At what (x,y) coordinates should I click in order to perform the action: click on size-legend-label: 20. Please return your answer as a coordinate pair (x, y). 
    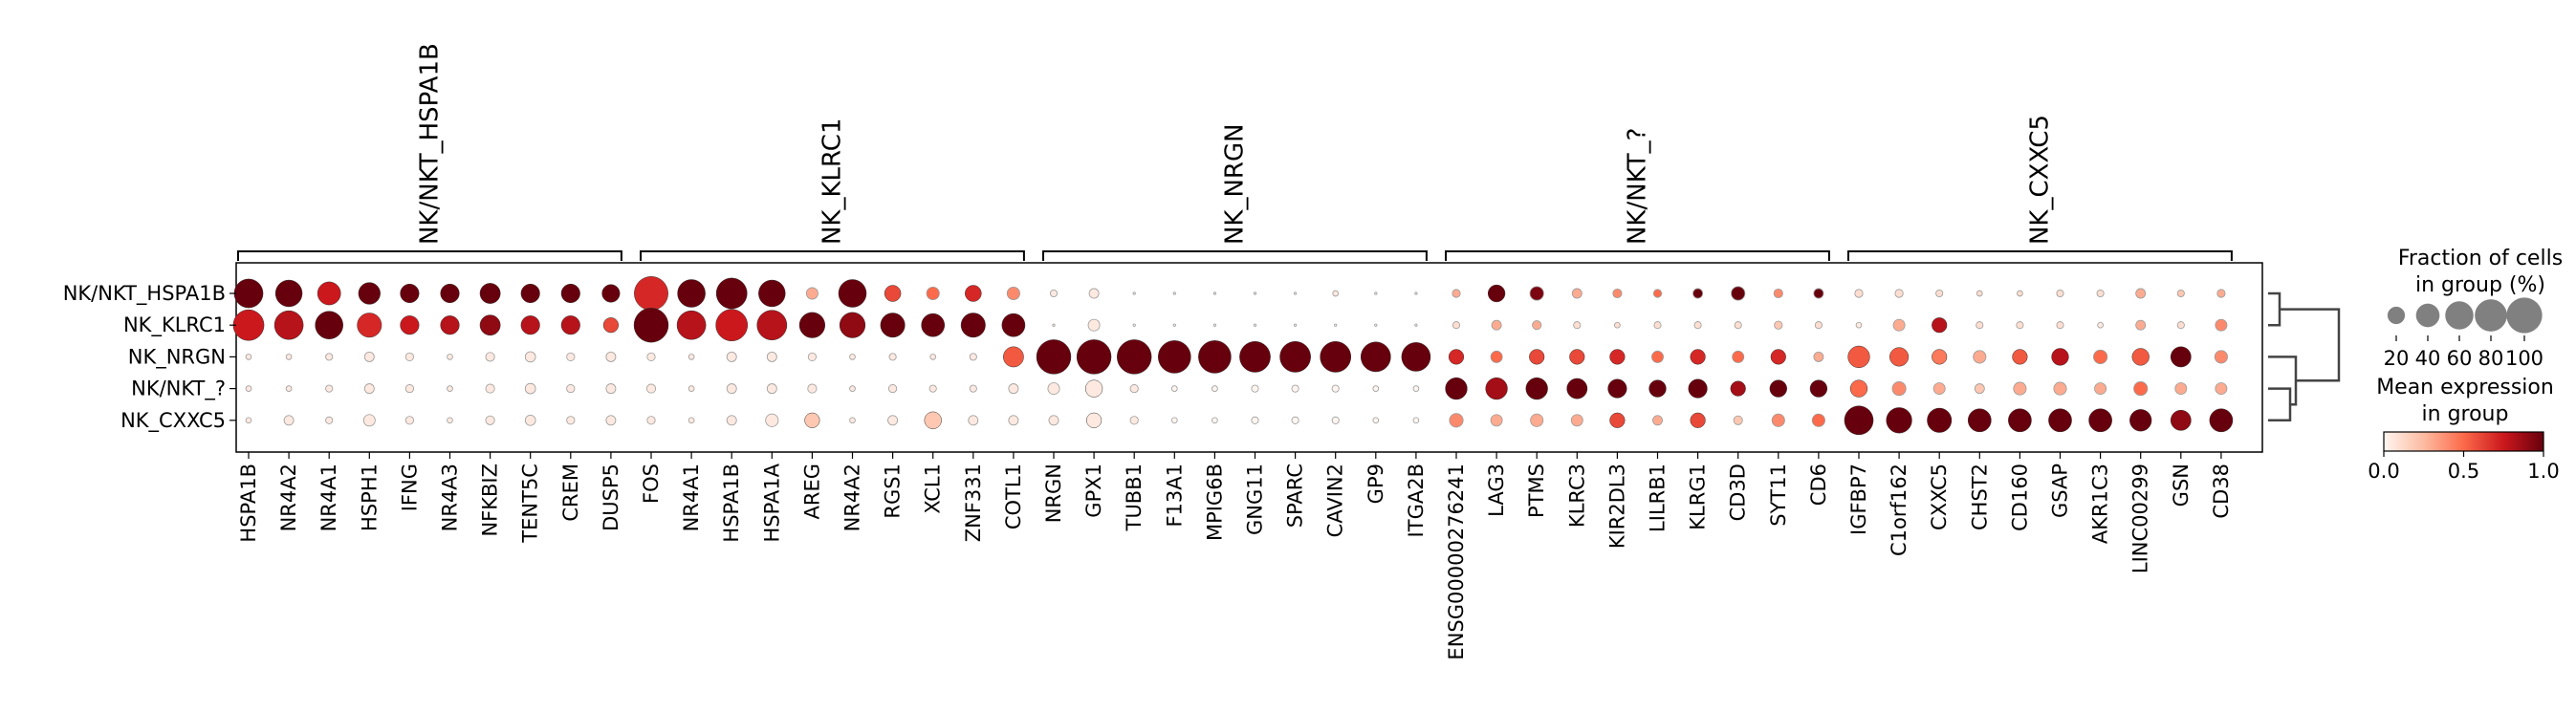
    Looking at the image, I should click on (2397, 358).